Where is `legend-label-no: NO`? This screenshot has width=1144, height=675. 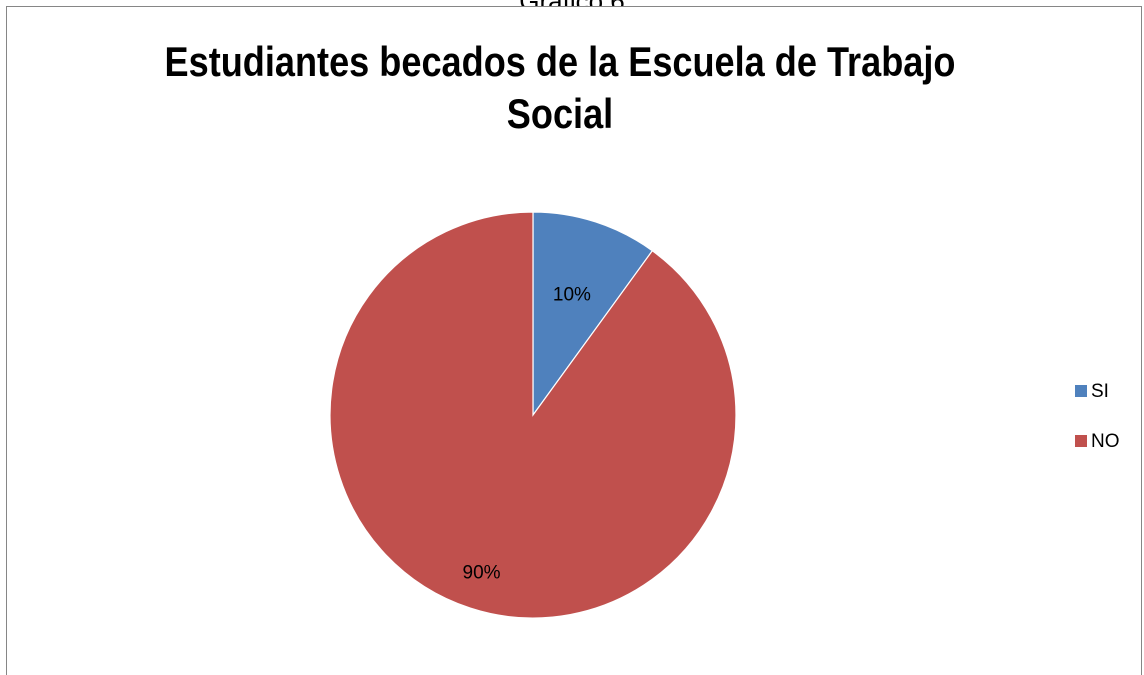
legend-label-no: NO is located at coordinates (1105, 441).